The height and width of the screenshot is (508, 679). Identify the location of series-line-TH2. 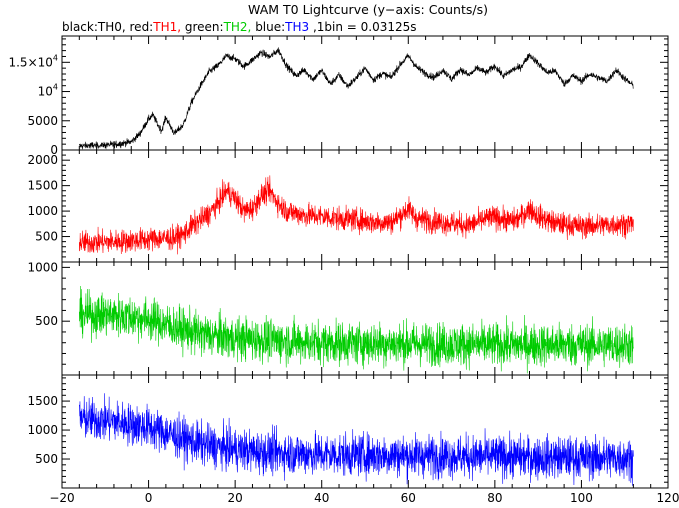
(356, 329).